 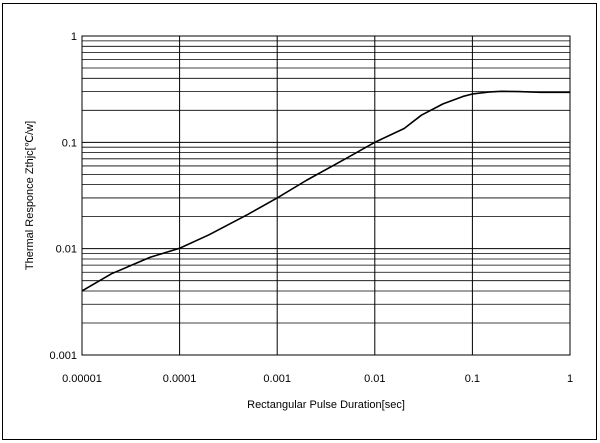 I want to click on y-tick-label: 1, so click(x=74, y=37).